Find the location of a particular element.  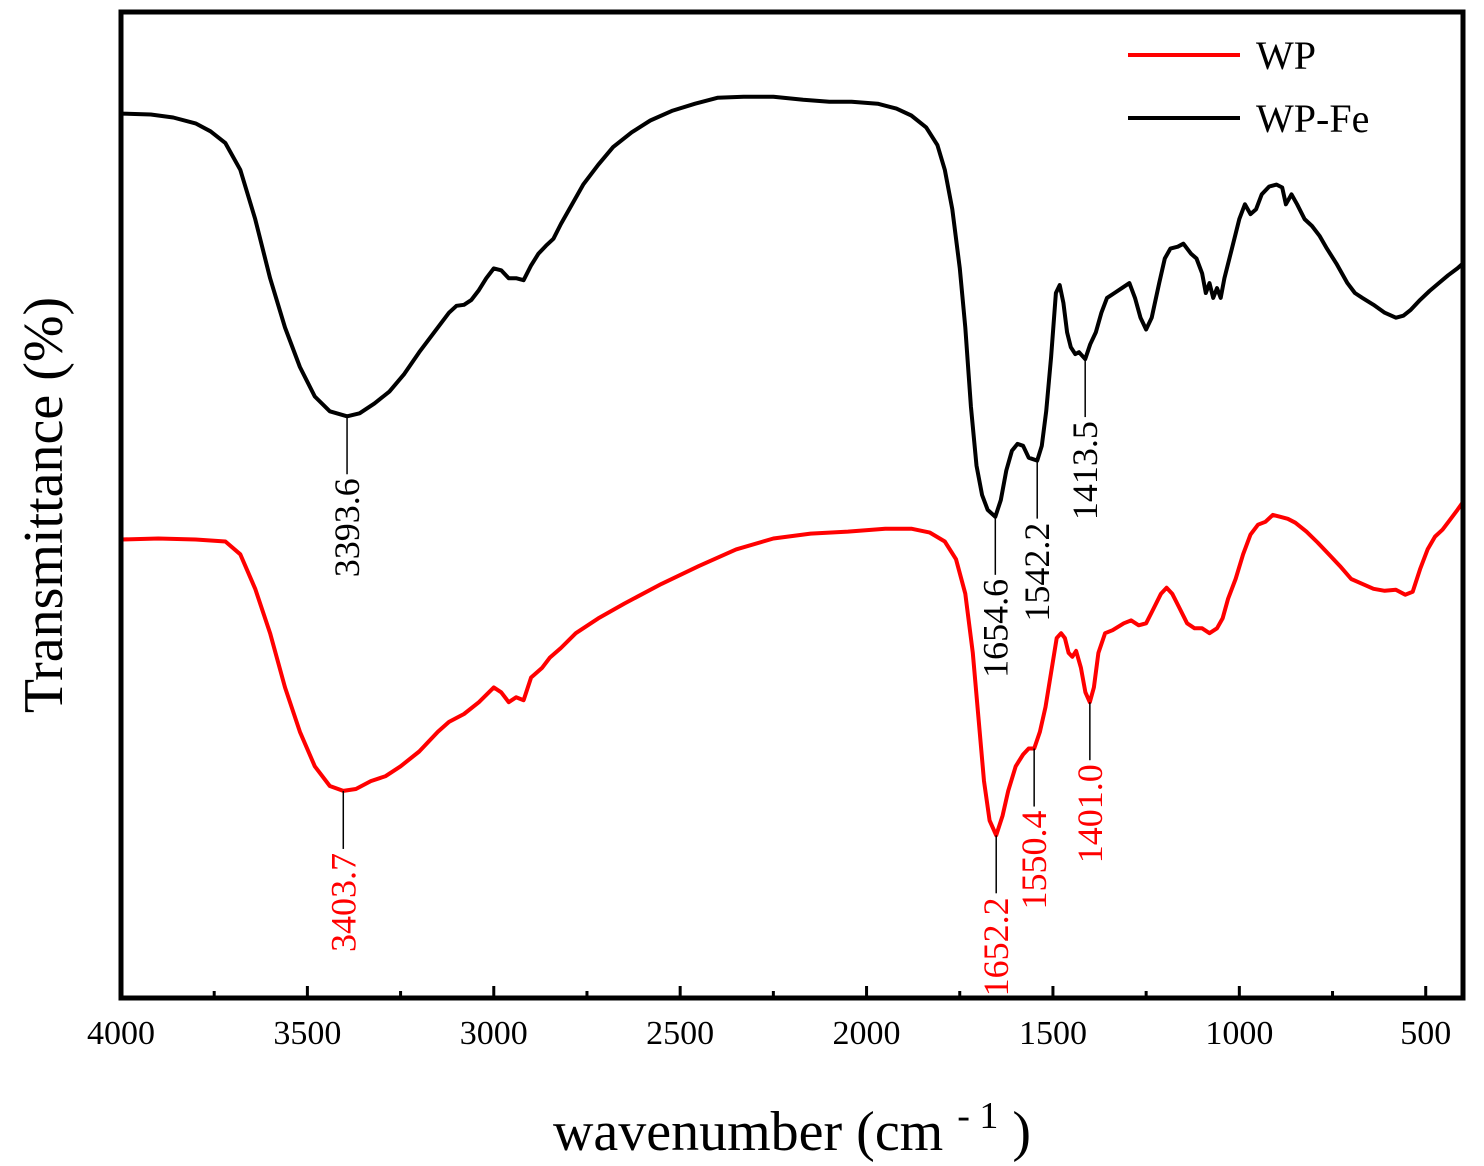

peak-label: 1550.4 is located at coordinates (1034, 860).